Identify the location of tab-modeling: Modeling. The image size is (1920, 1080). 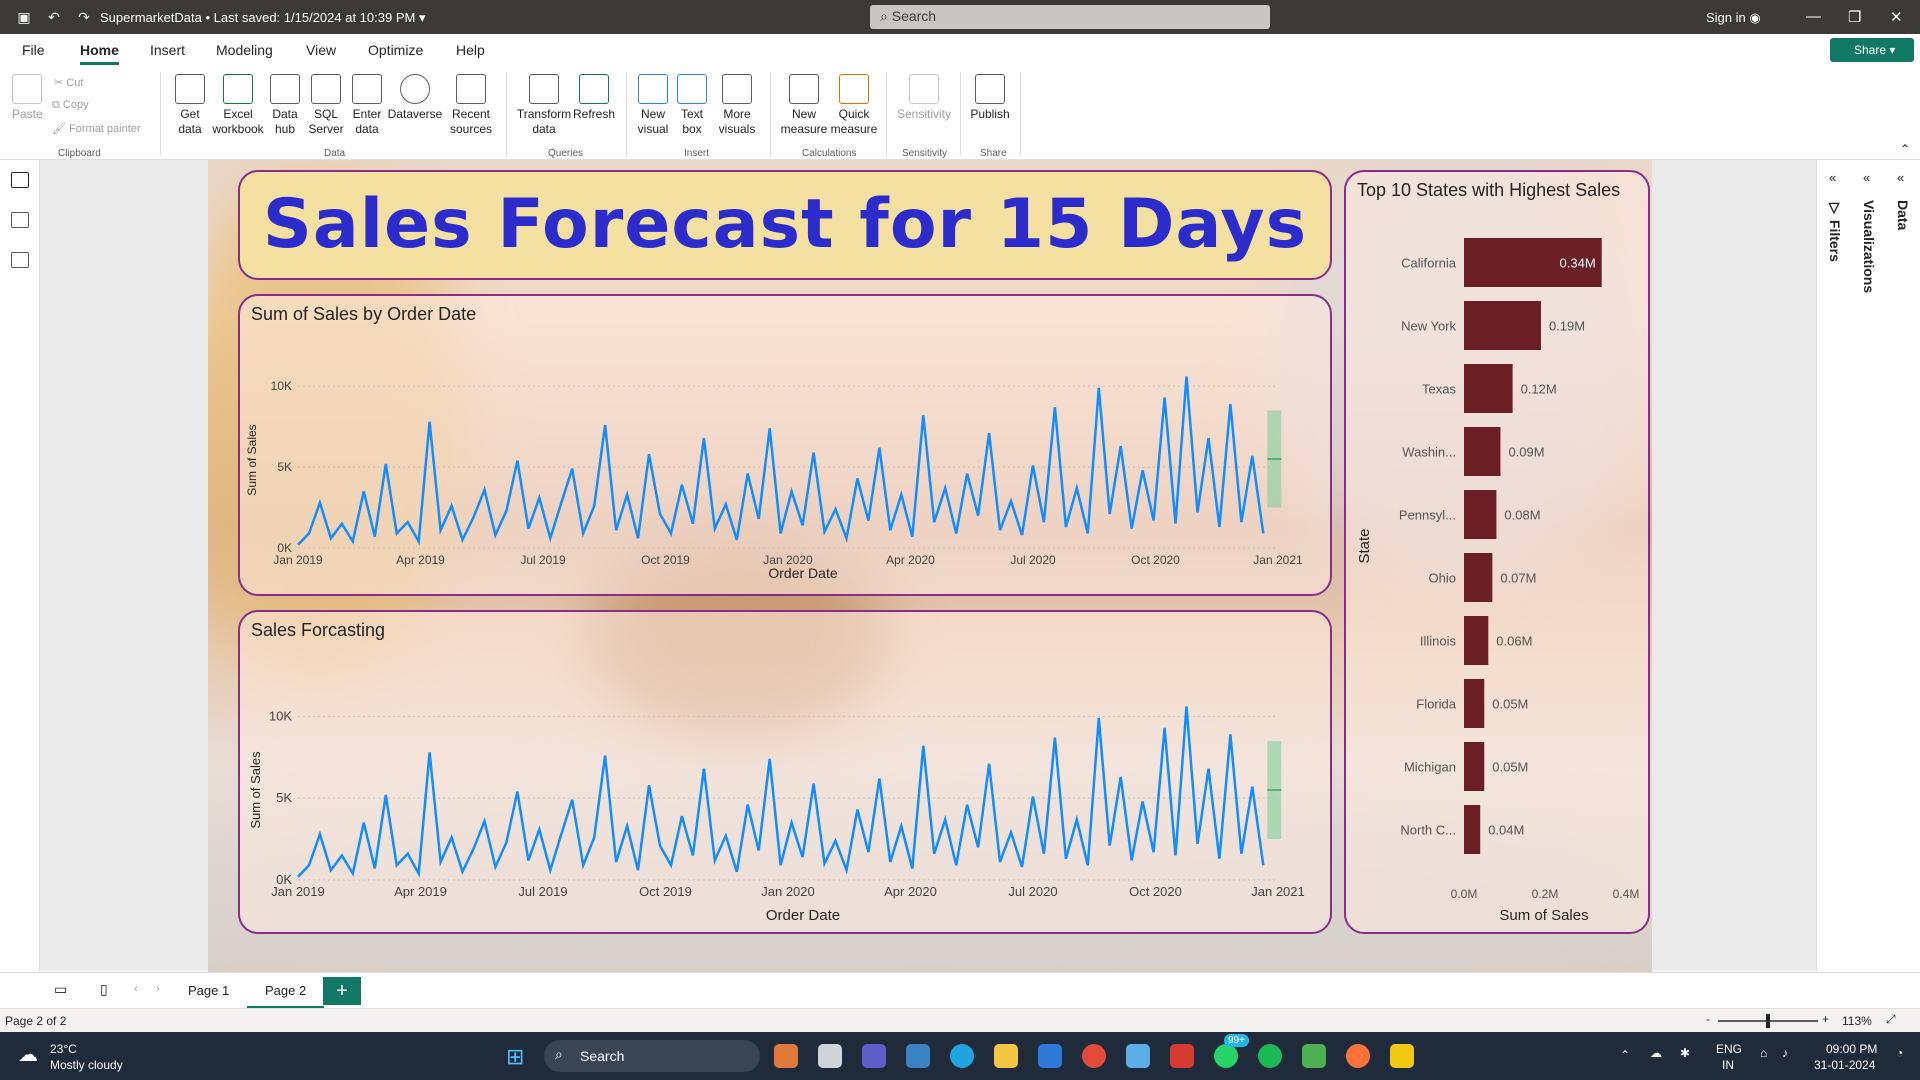
(244, 50).